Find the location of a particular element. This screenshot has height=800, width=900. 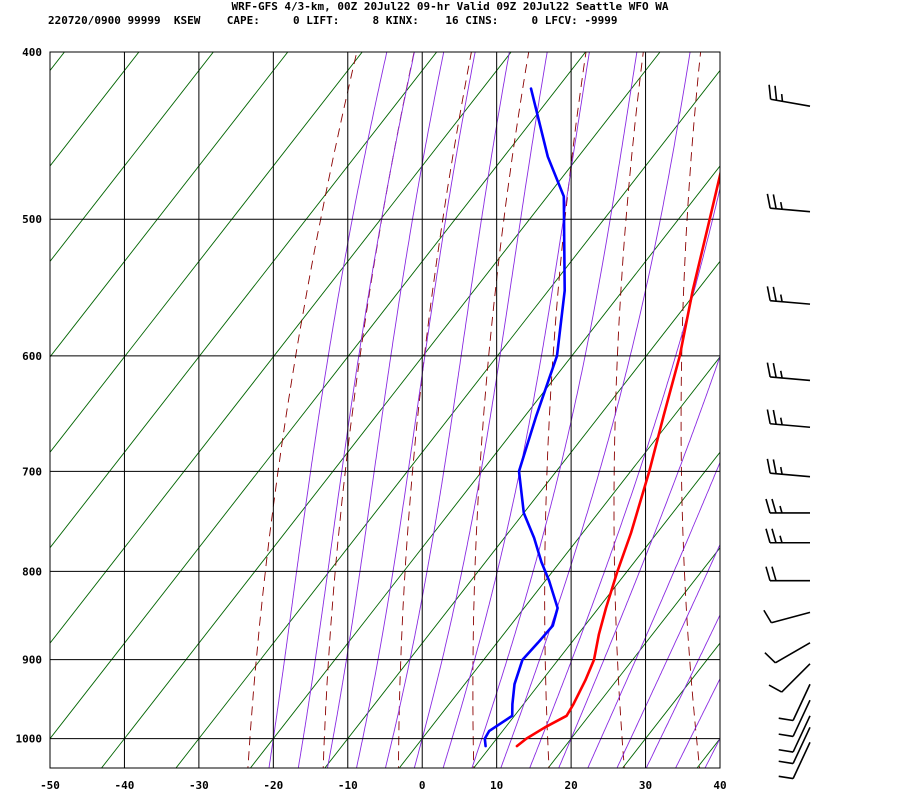

x-tick-label: -20 is located at coordinates (273, 785).